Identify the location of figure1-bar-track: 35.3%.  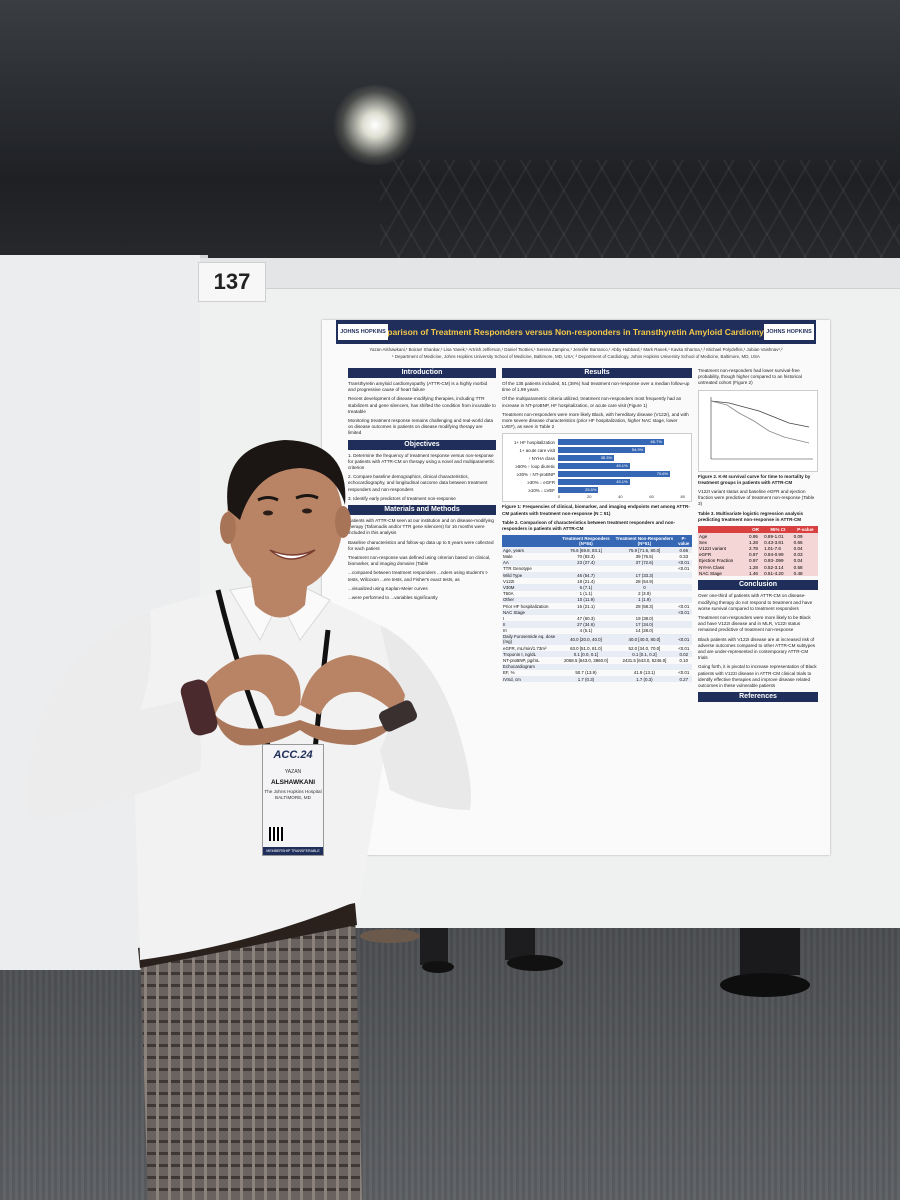
(621, 458).